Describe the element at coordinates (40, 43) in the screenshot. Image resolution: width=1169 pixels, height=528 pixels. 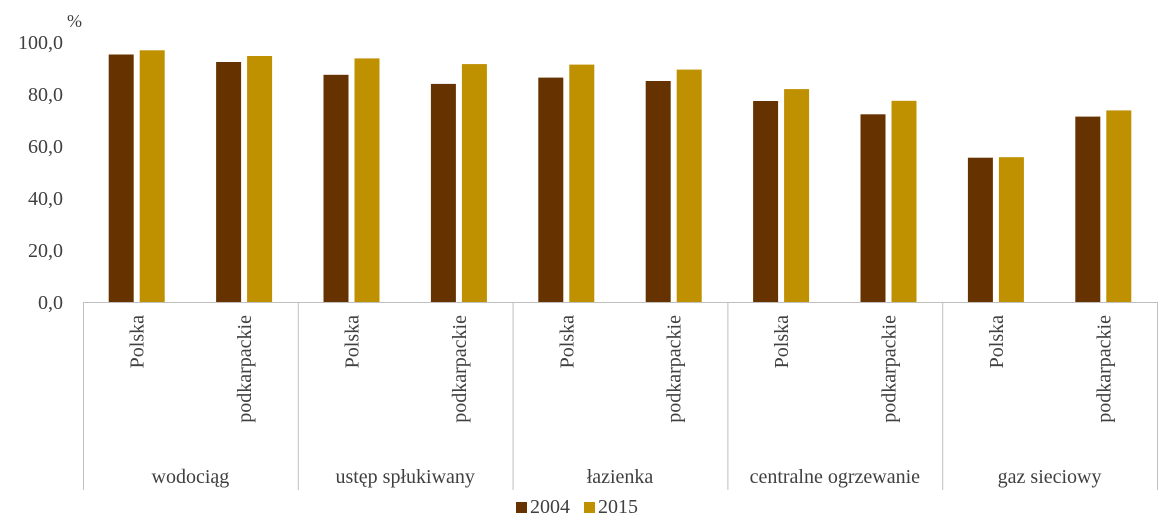
I see `y-tick-label: 100,0` at that location.